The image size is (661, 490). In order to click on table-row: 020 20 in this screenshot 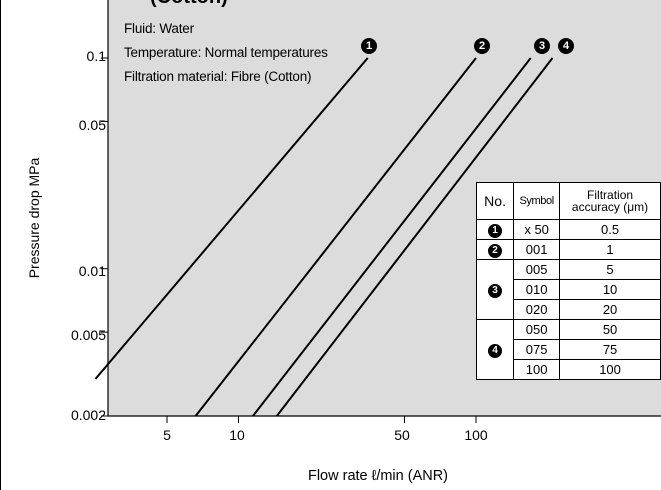, I will do `click(569, 309)`.